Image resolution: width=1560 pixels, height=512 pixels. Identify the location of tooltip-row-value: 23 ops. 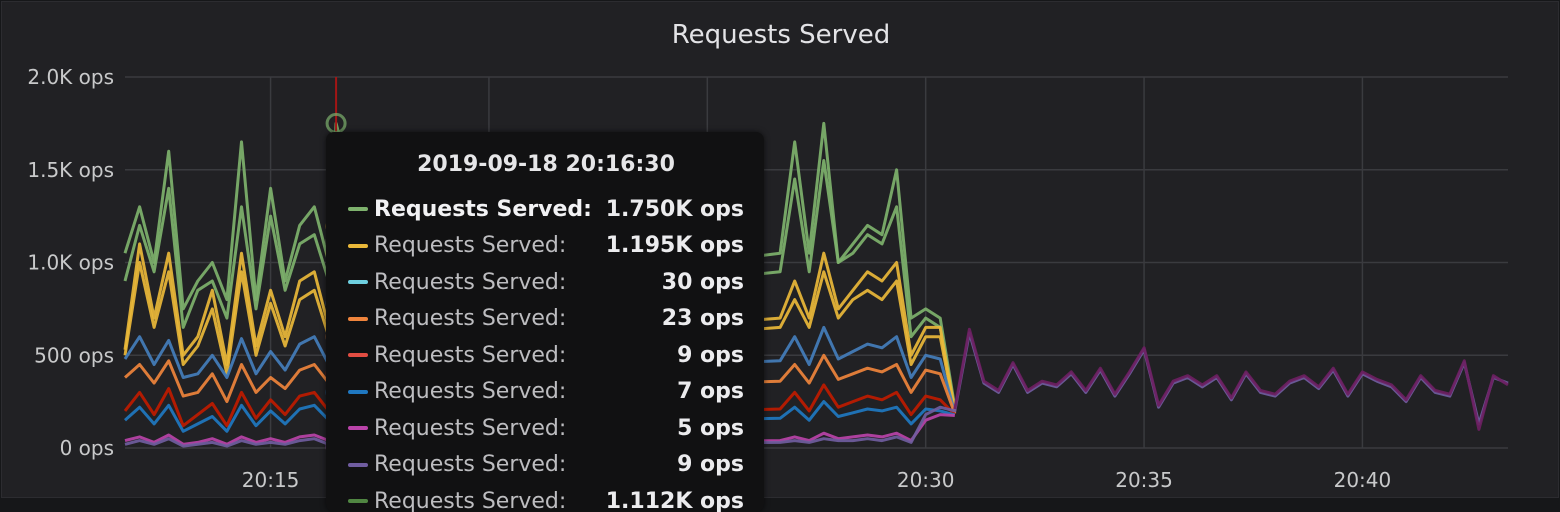
(702, 319).